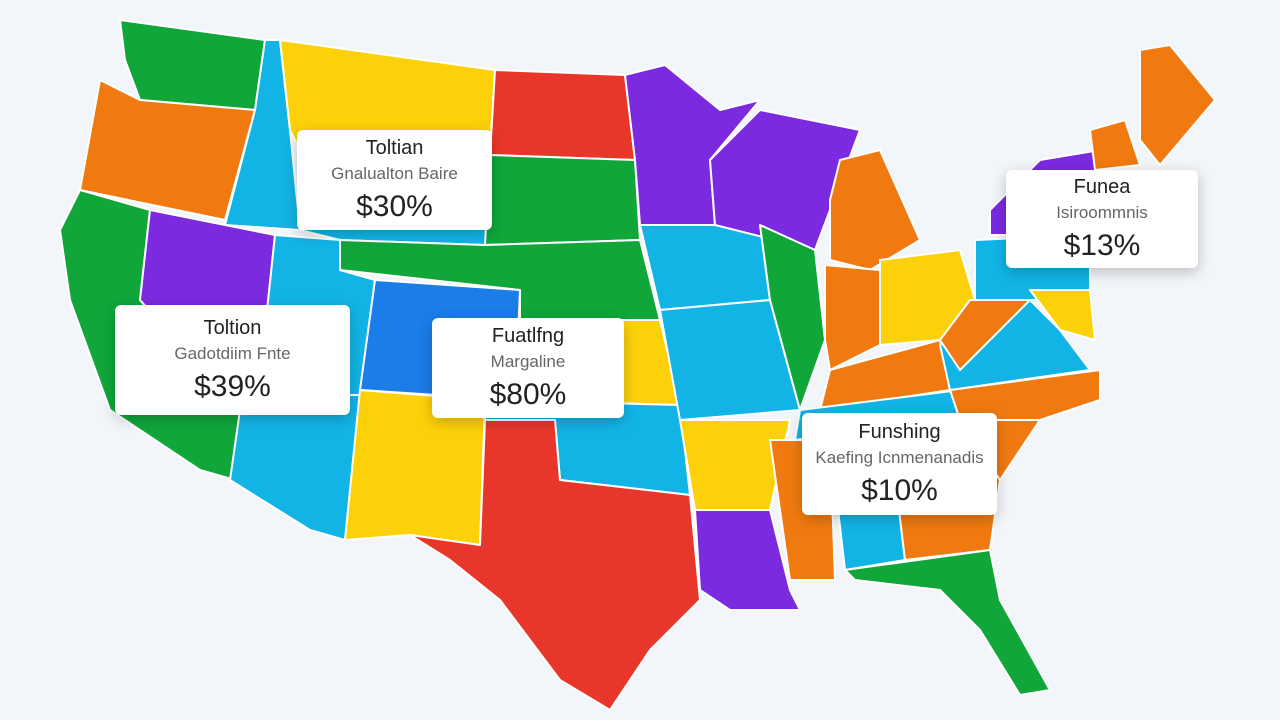 The height and width of the screenshot is (720, 1280). What do you see at coordinates (232, 327) in the screenshot?
I see `card-title: Toltion` at bounding box center [232, 327].